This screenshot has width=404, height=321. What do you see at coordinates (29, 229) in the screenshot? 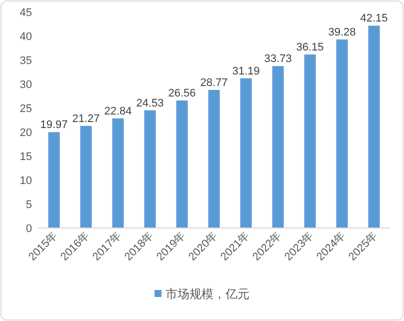
I see `y-tick-label: 0` at bounding box center [29, 229].